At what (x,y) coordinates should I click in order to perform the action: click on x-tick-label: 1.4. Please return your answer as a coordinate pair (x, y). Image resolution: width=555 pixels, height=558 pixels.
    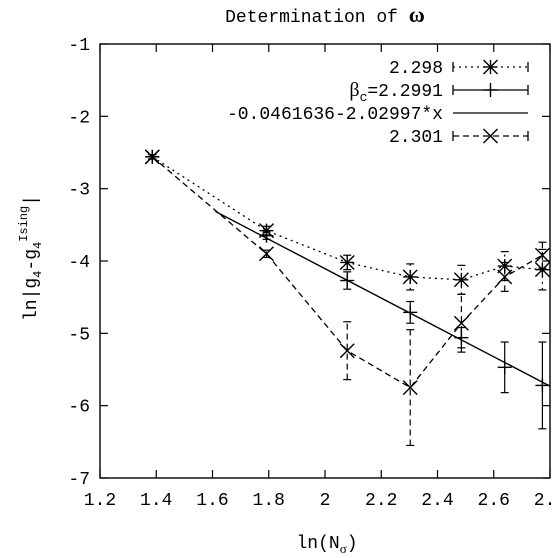
    Looking at the image, I should click on (156, 501).